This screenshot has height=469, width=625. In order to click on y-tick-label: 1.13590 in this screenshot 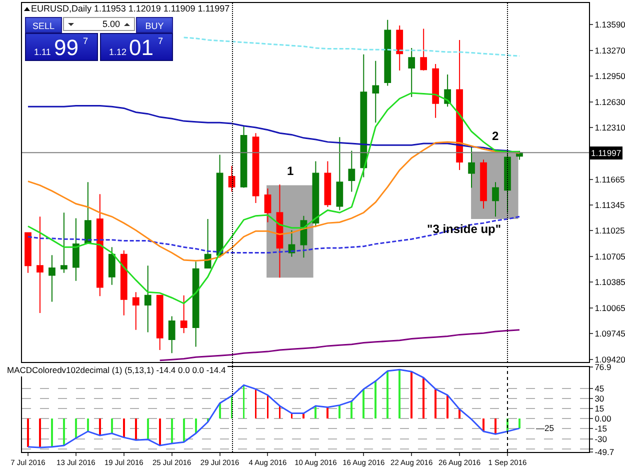, I will do `click(609, 25)`.